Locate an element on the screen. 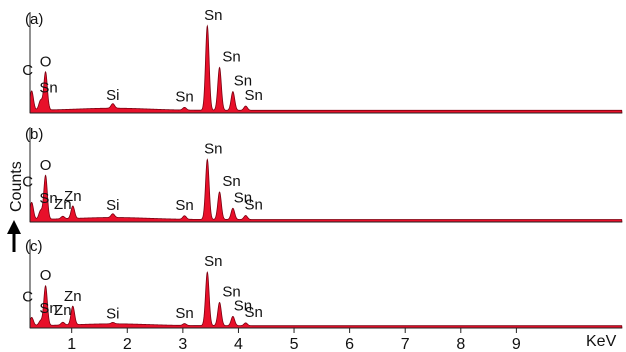 Image resolution: width=626 pixels, height=352 pixels. x-tick-label: 9 is located at coordinates (516, 344).